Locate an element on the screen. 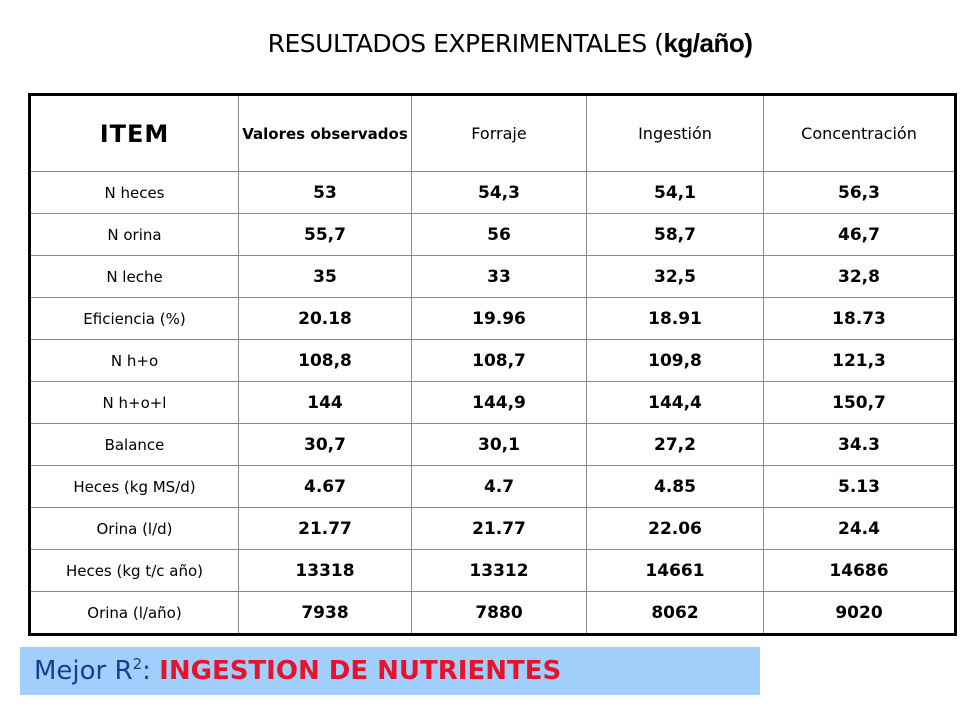 The width and height of the screenshot is (960, 720). row-label: Heces (kg MS/d) is located at coordinates (134, 486).